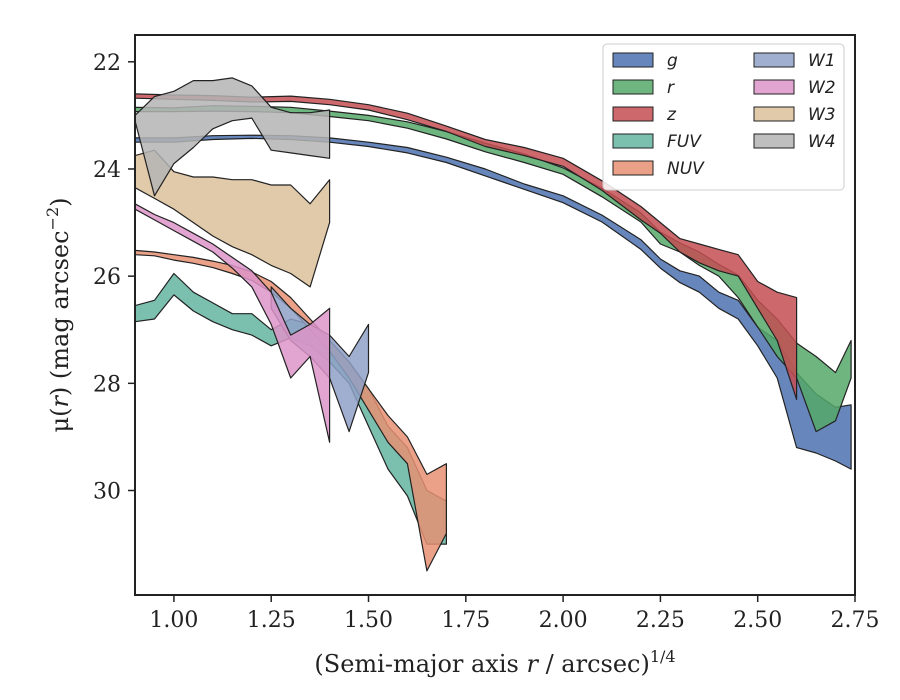 This screenshot has height=700, width=900. What do you see at coordinates (822, 142) in the screenshot?
I see `legend-label-w4: W4` at bounding box center [822, 142].